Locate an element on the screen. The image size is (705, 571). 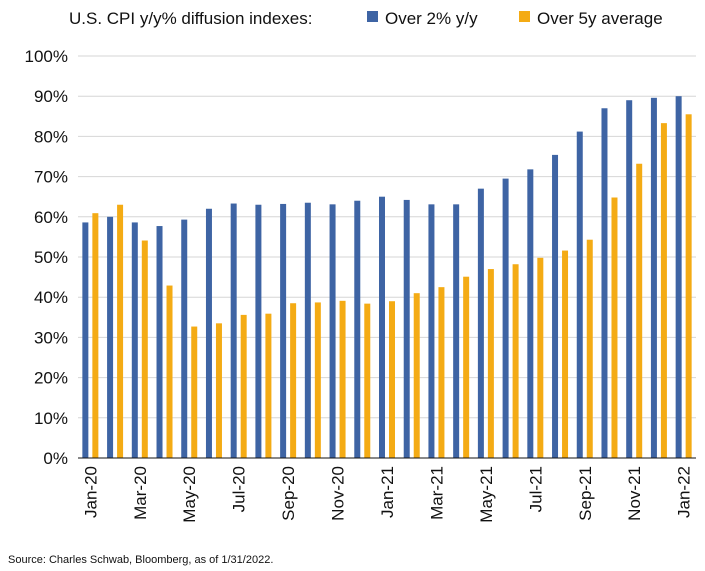
x-tick-label: Mar-21 is located at coordinates (436, 493).